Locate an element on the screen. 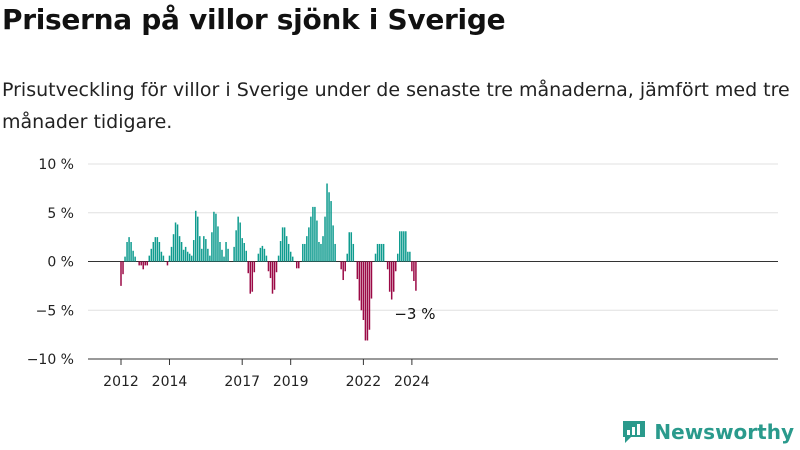  brand-logo: Newsworthy is located at coordinates (707, 432).